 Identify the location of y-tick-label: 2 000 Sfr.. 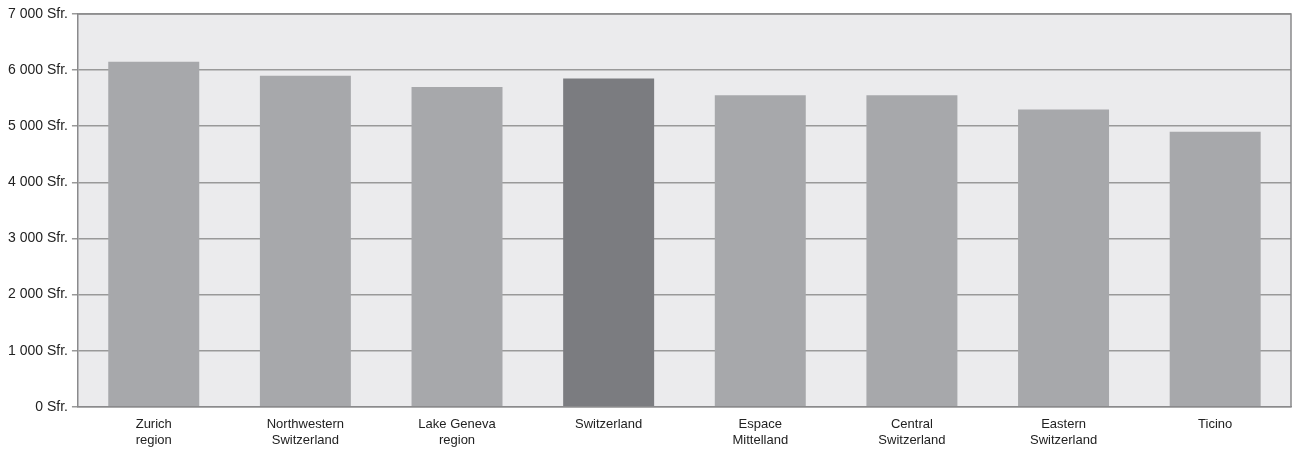
(37, 293).